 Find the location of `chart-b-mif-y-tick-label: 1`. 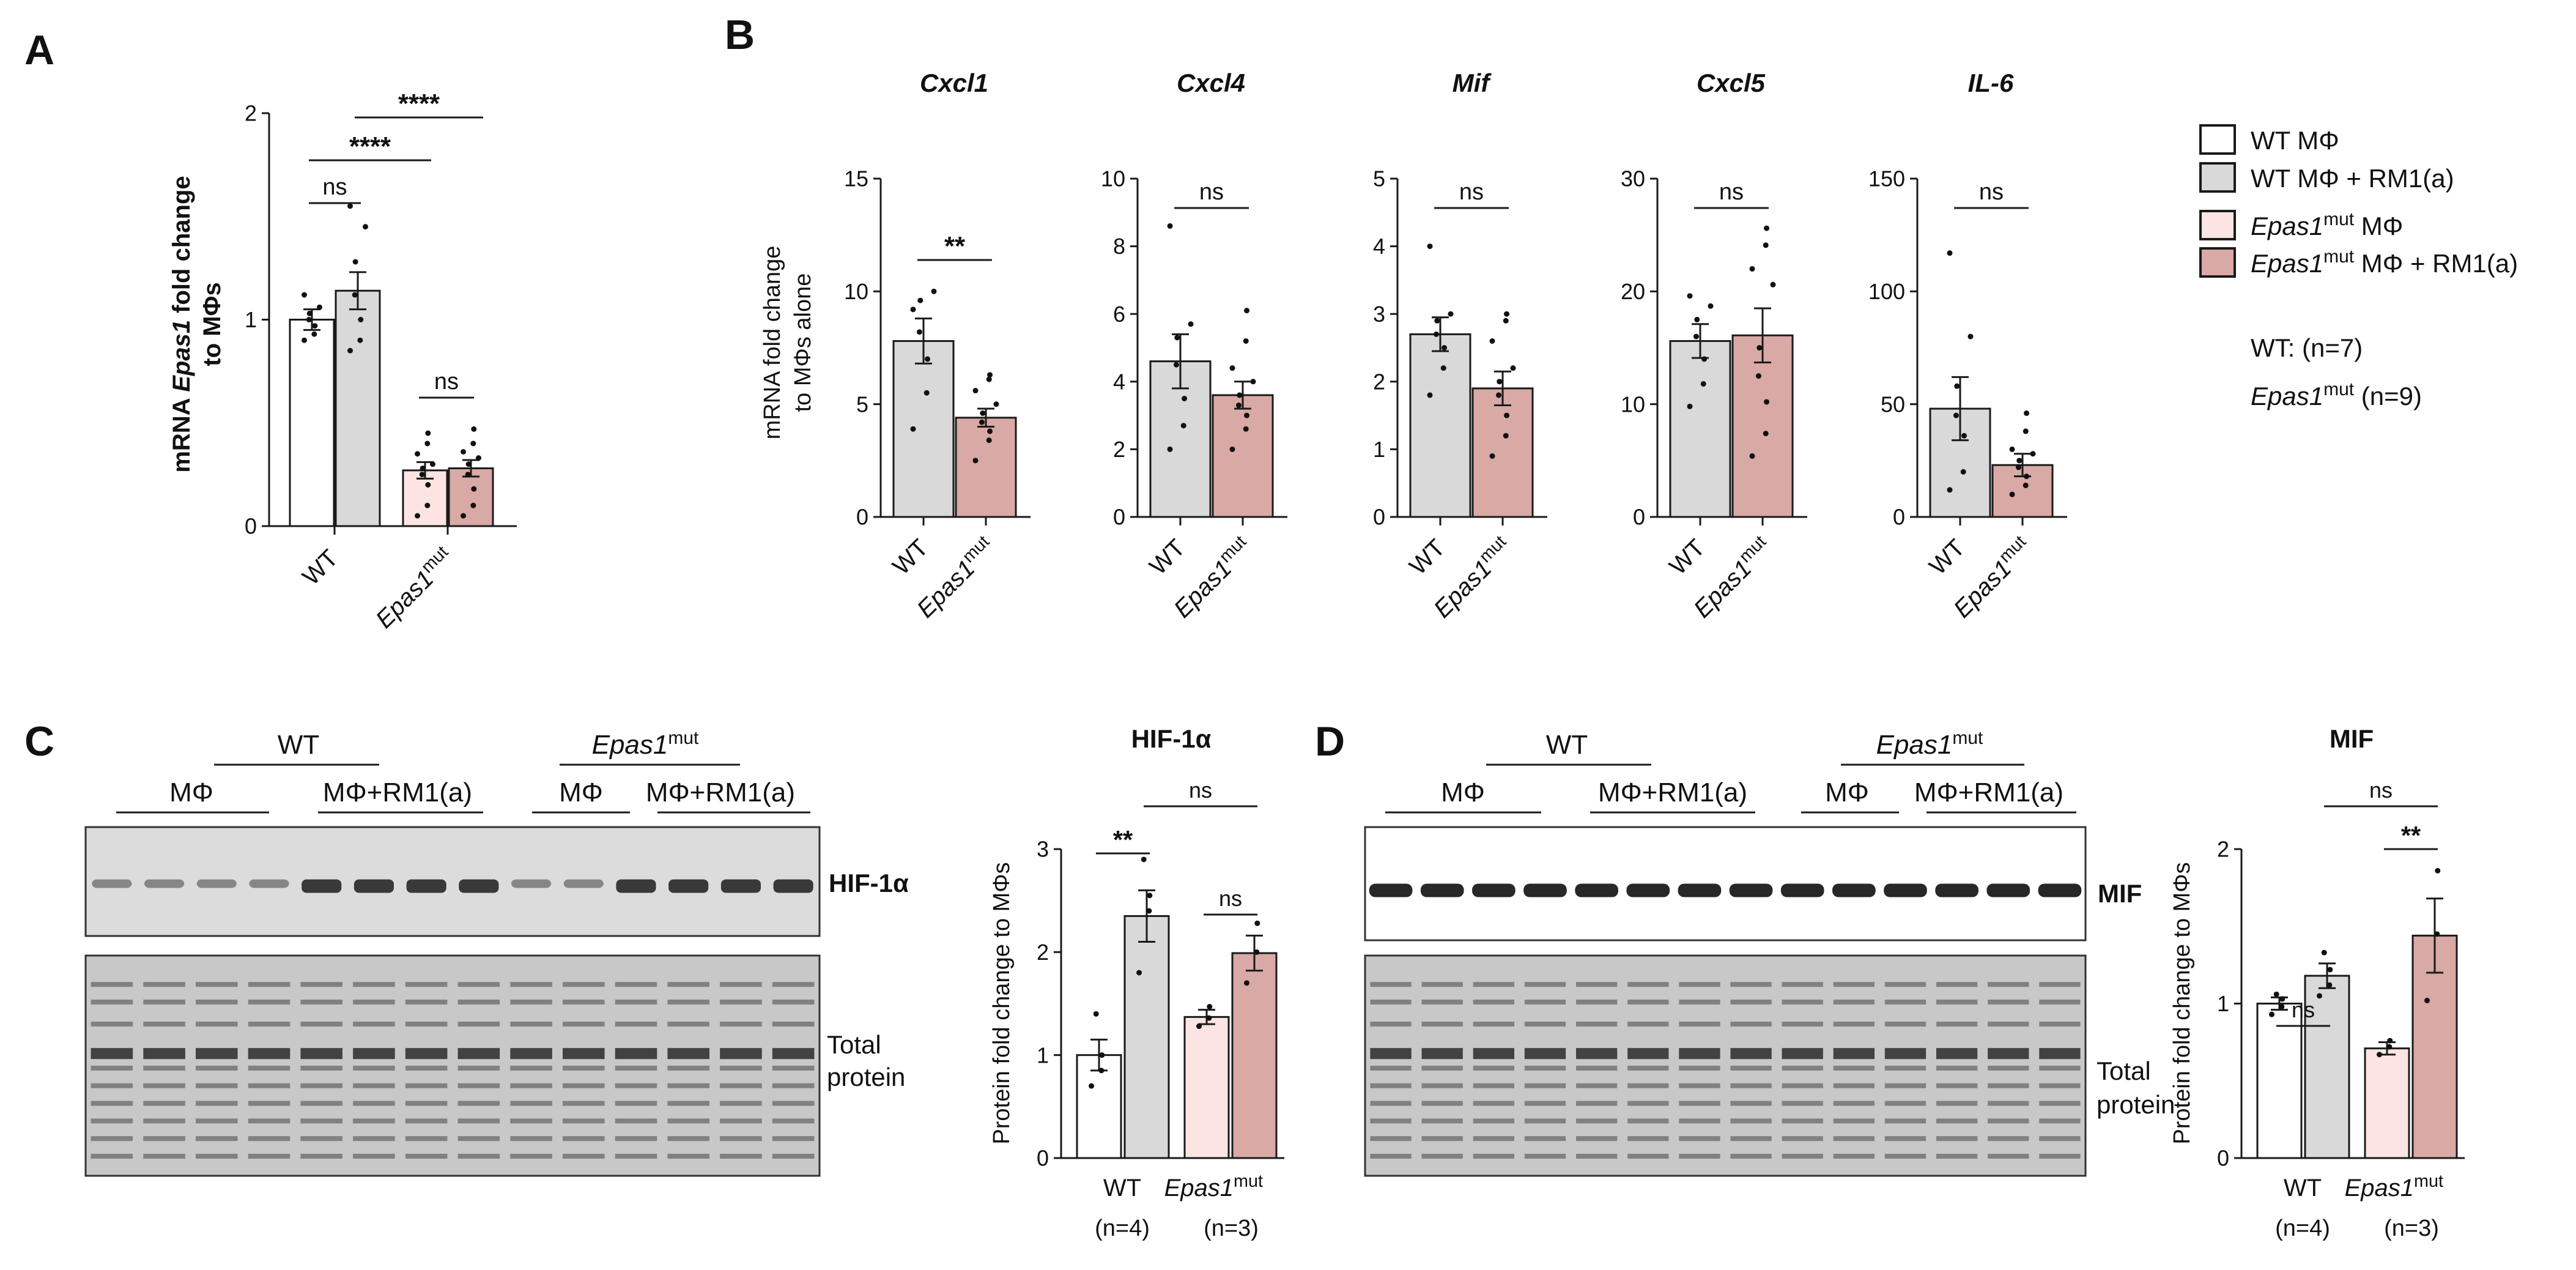

chart-b-mif-y-tick-label: 1 is located at coordinates (1379, 449).